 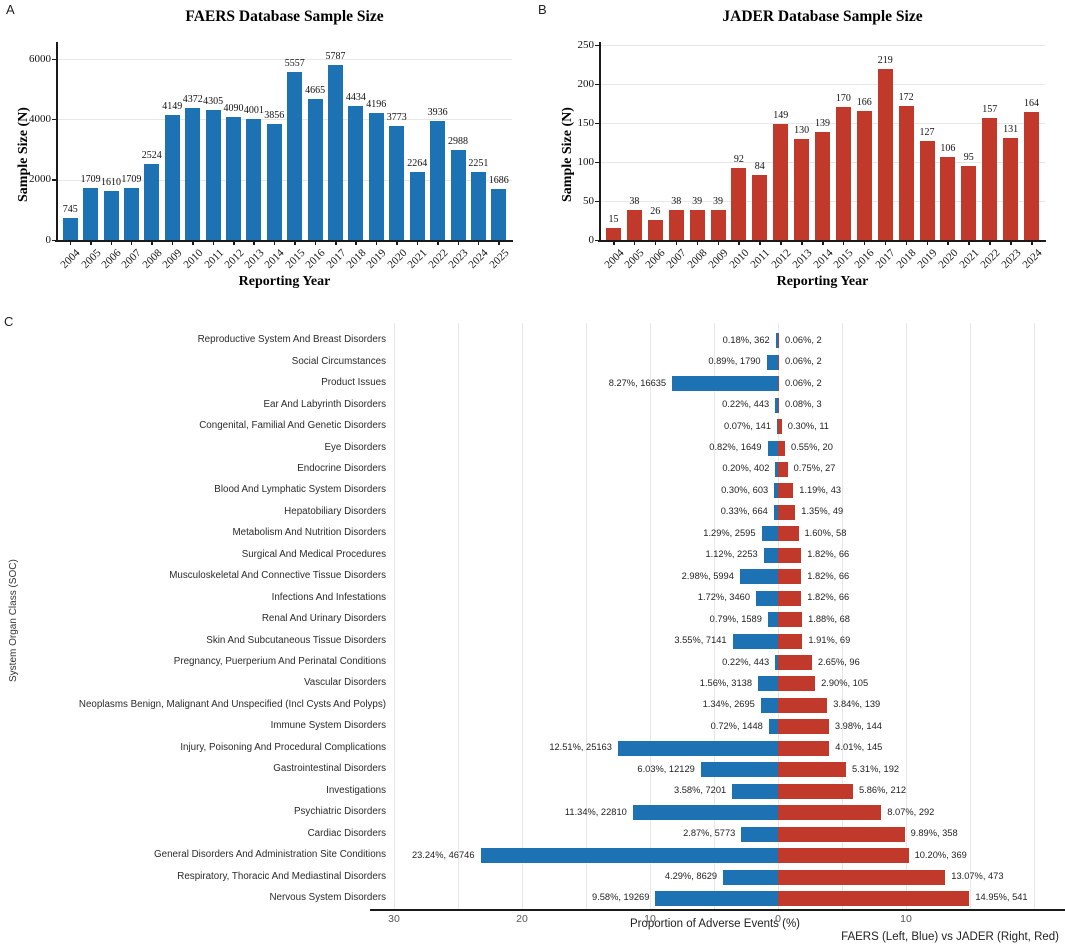 What do you see at coordinates (927, 259) in the screenshot?
I see `x-tick-label: 2019` at bounding box center [927, 259].